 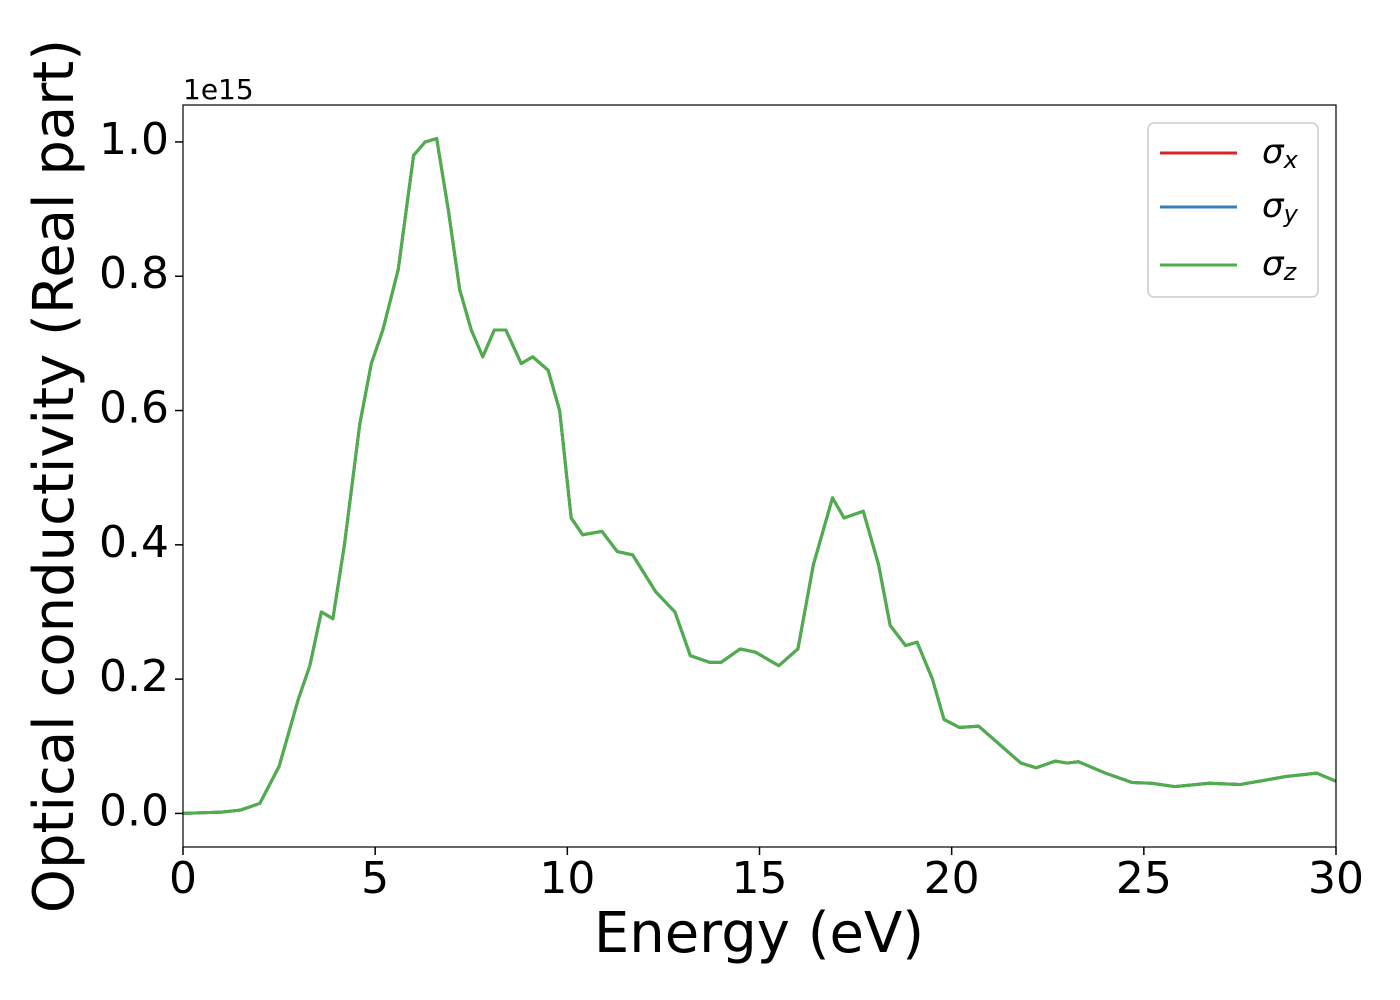 What do you see at coordinates (134, 810) in the screenshot?
I see `y-tick-label: 0.0` at bounding box center [134, 810].